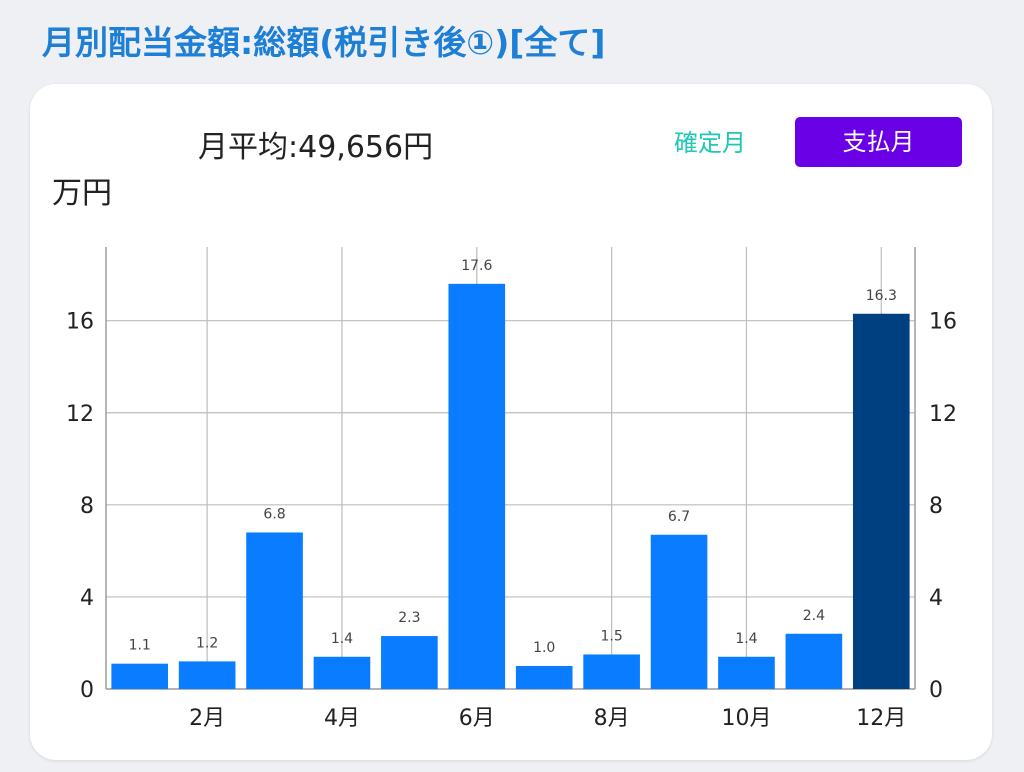 The height and width of the screenshot is (772, 1024). What do you see at coordinates (342, 718) in the screenshot?
I see `x-tick-label: 4月` at bounding box center [342, 718].